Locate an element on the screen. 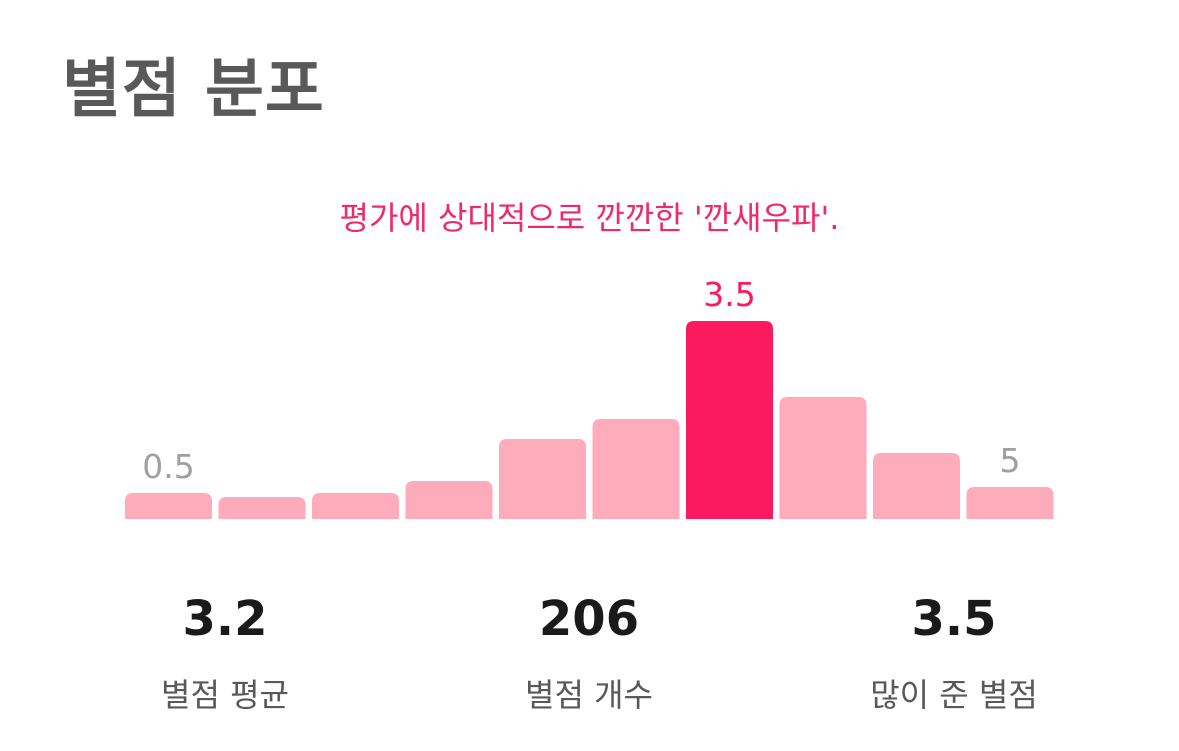 This screenshot has width=1179, height=751. stat-mode-value: 3.5 is located at coordinates (954, 619).